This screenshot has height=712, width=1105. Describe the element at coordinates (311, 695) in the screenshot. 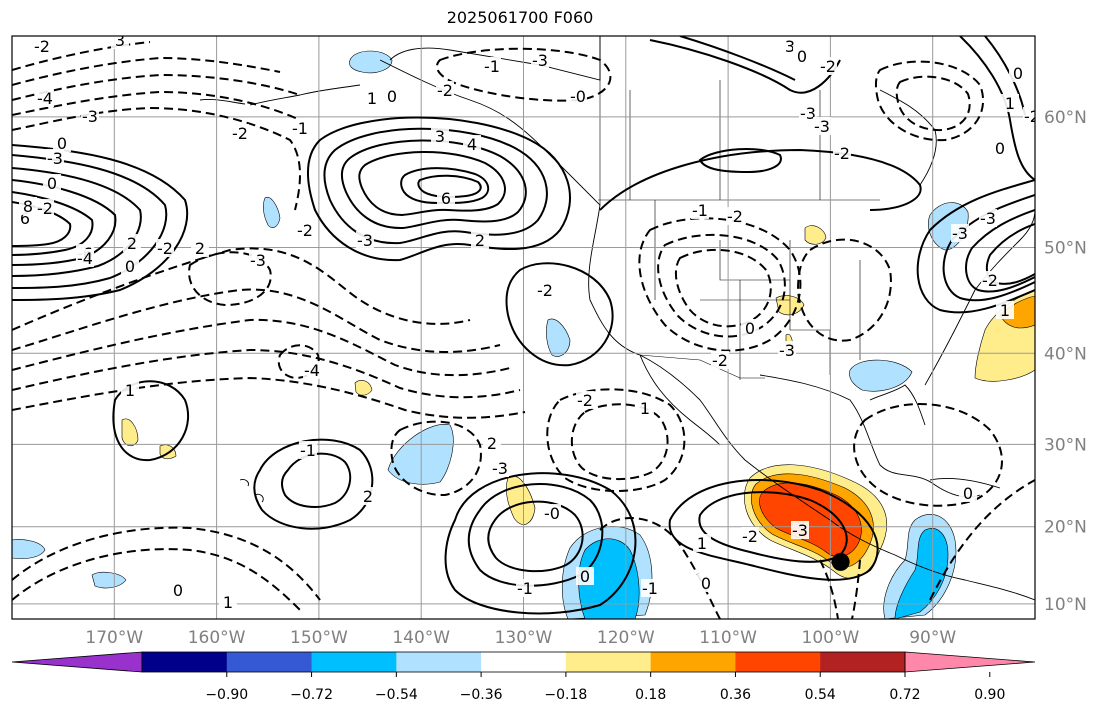

I see `colorbar-tick-label: −0.72` at that location.